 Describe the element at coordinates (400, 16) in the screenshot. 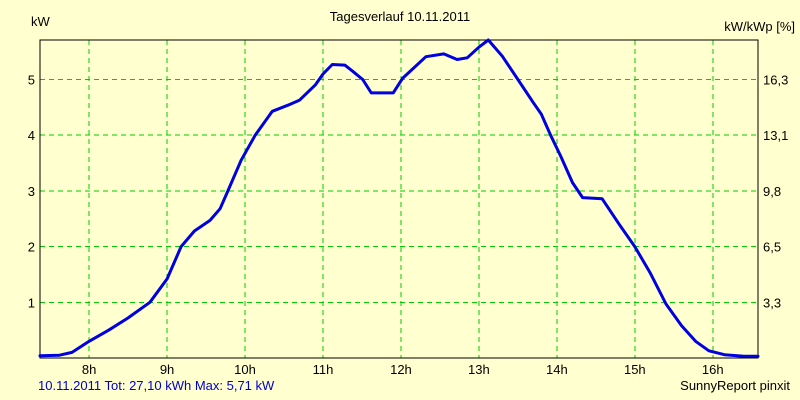

I see `page-title: Tagesverlauf 10.11.2011` at that location.